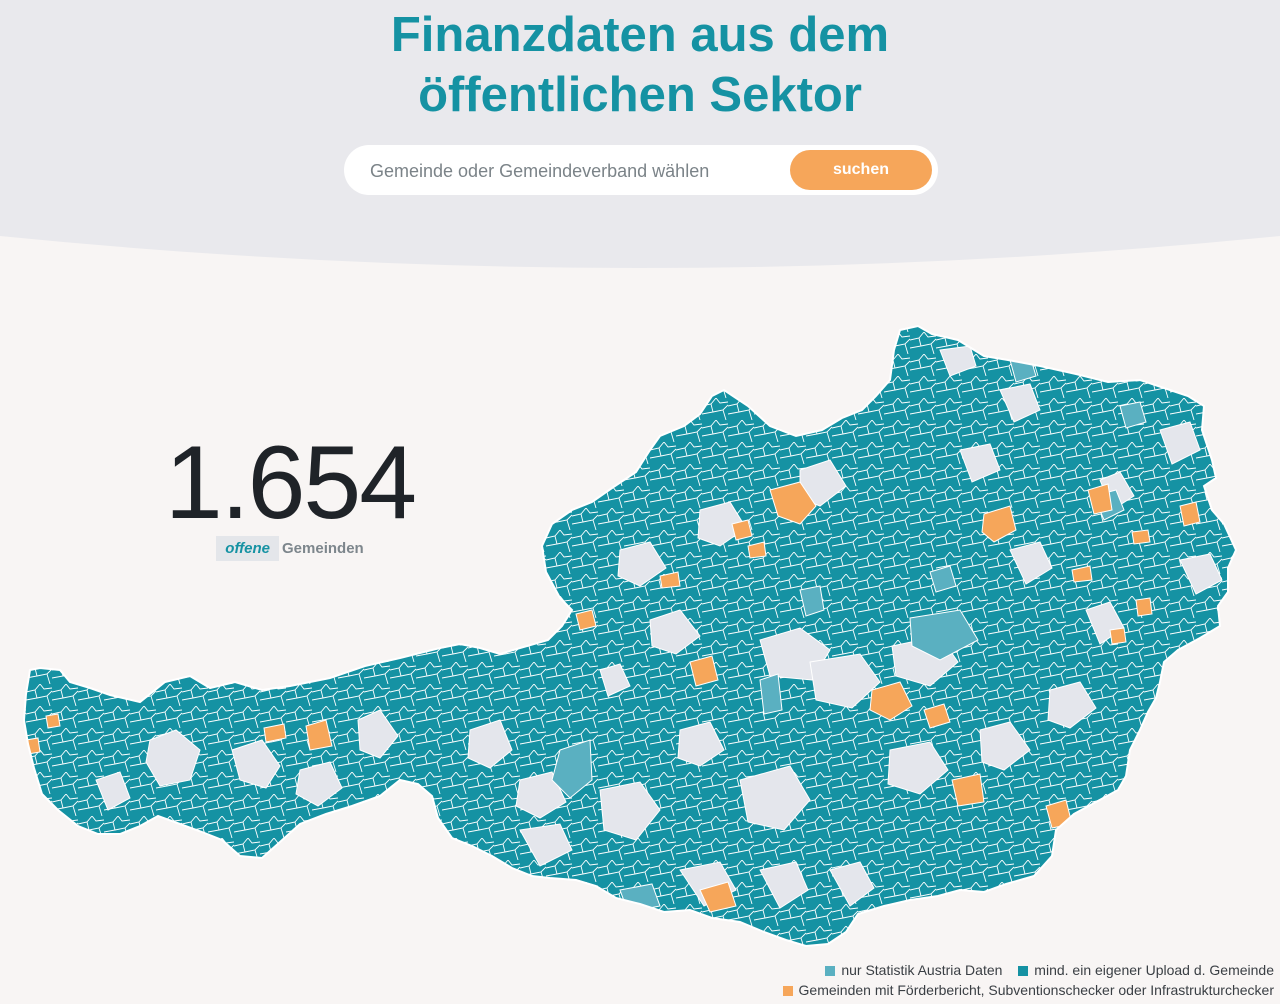 Image resolution: width=1280 pixels, height=1004 pixels. I want to click on legend-item-statistik: nur Statistik Austria Daten, so click(913, 970).